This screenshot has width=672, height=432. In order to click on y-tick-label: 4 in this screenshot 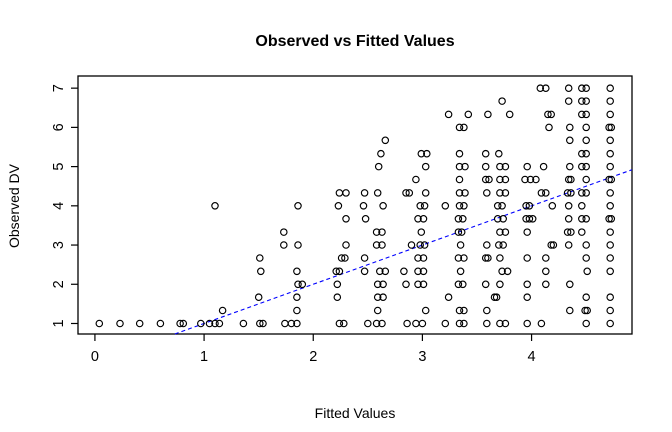, I will do `click(59, 206)`.